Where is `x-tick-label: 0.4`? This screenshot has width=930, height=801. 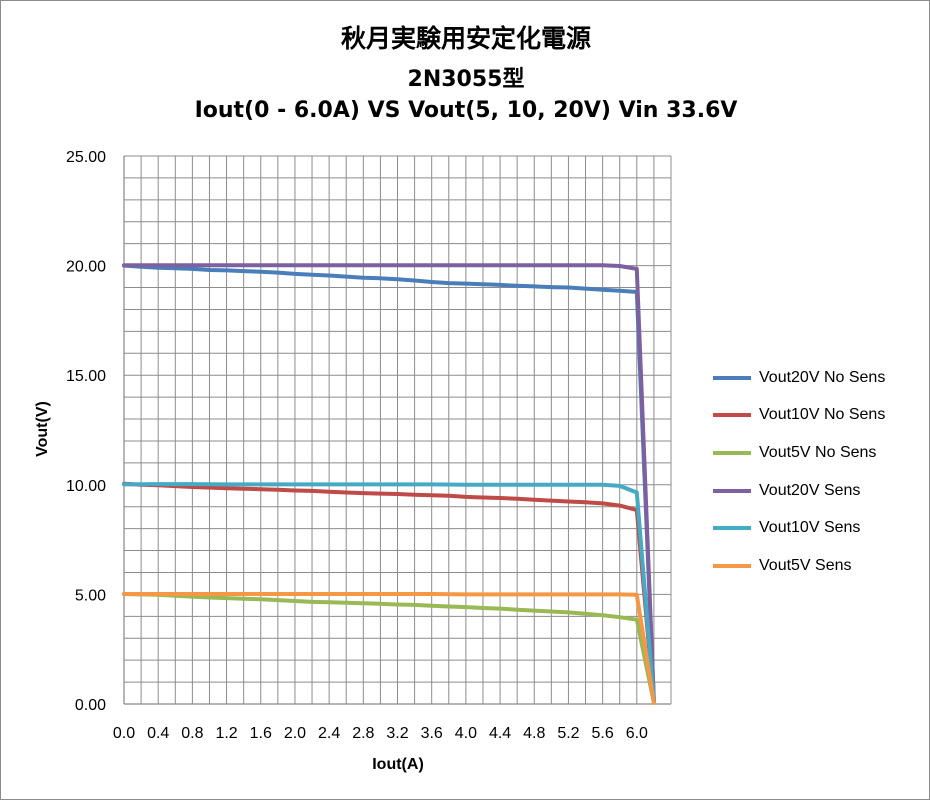 x-tick-label: 0.4 is located at coordinates (158, 733).